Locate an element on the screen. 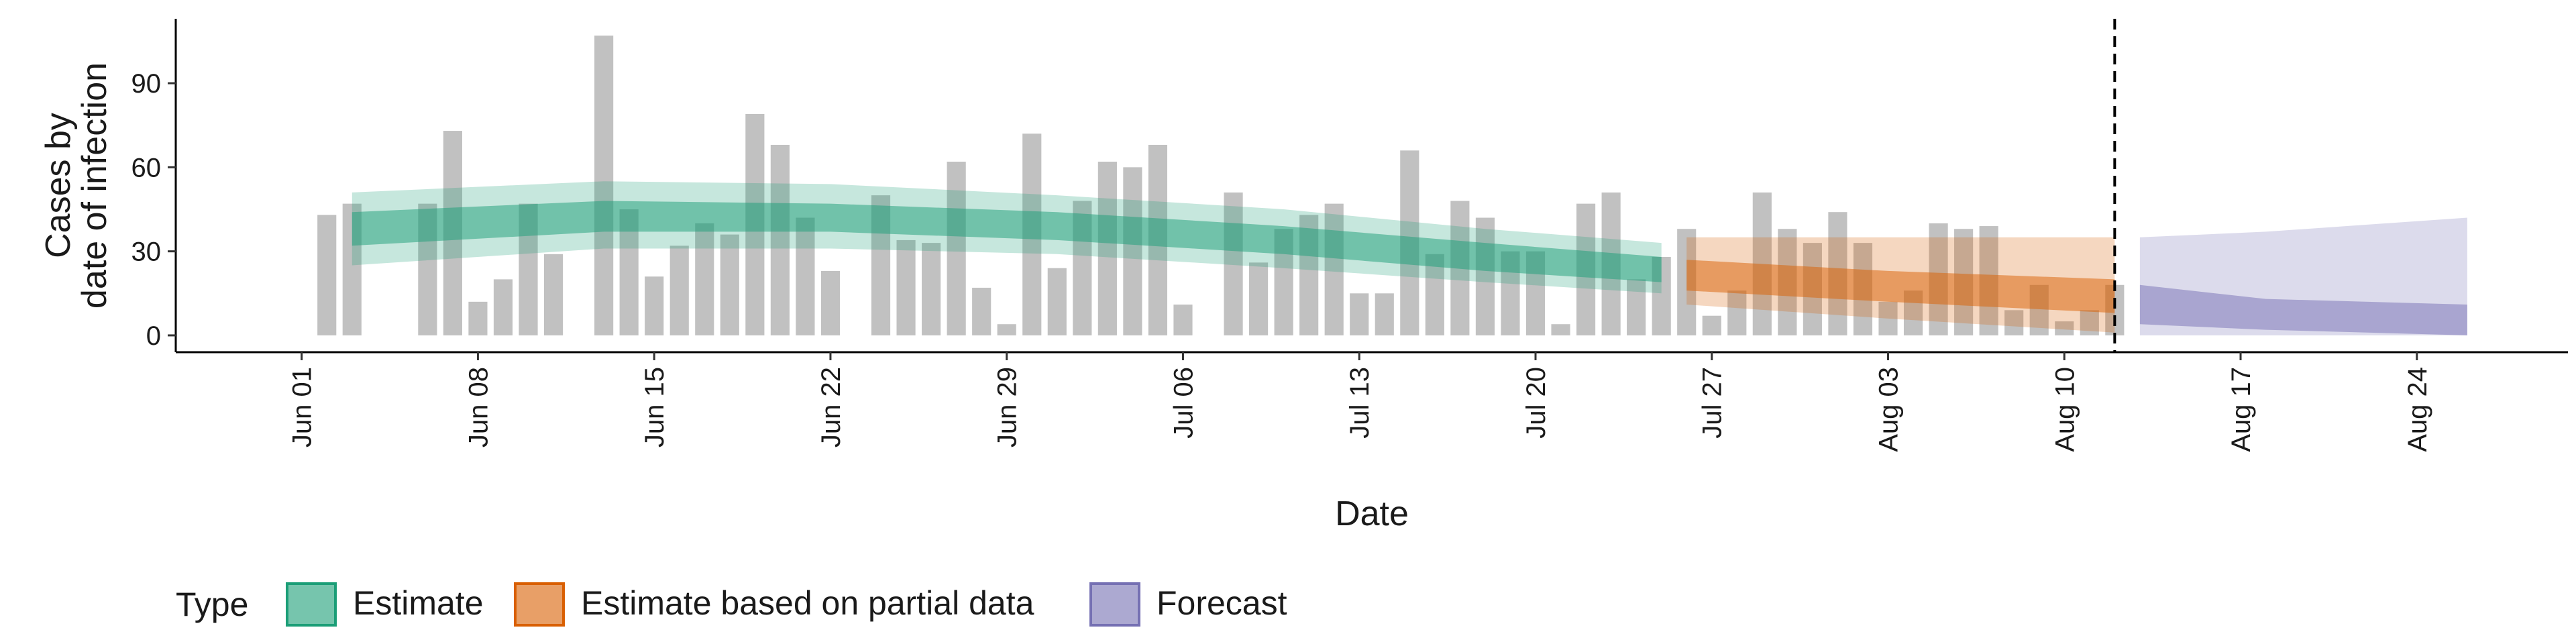 This screenshot has width=2576, height=644. legend-swatch-estimate is located at coordinates (311, 604).